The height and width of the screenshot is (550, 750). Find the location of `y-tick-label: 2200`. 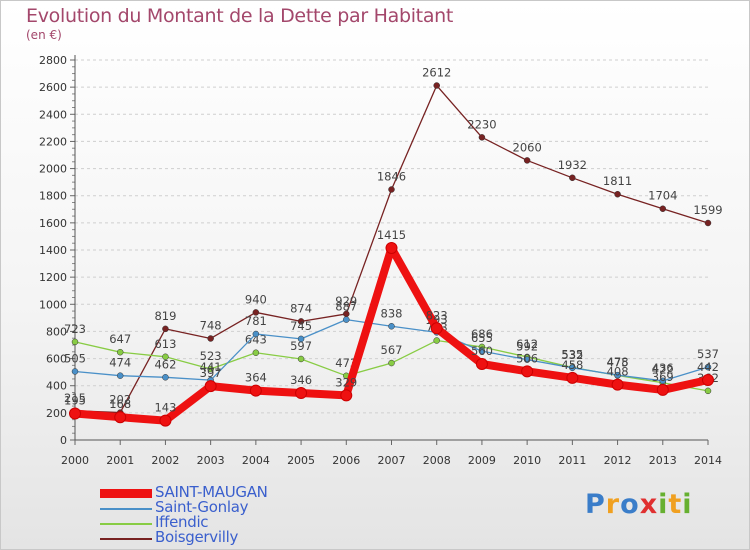

y-tick-label: 2200 is located at coordinates (53, 141).